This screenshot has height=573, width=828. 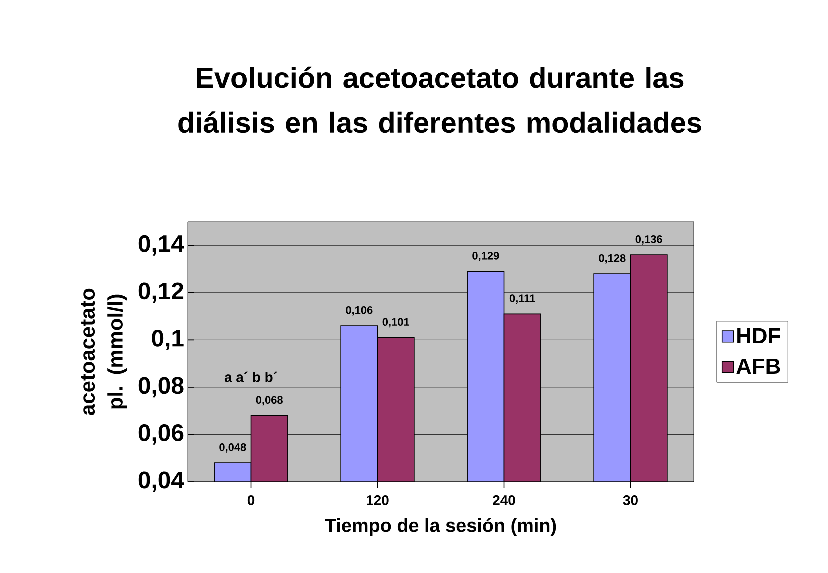 I want to click on data-label: 0,111, so click(x=523, y=299).